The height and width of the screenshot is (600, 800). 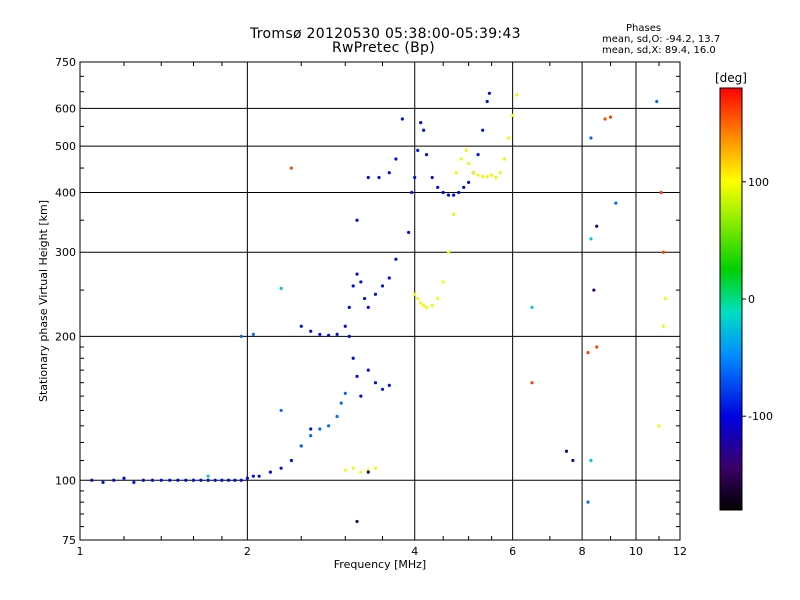 I want to click on chart-subtitle: RwPretec (Bp), so click(x=384, y=48).